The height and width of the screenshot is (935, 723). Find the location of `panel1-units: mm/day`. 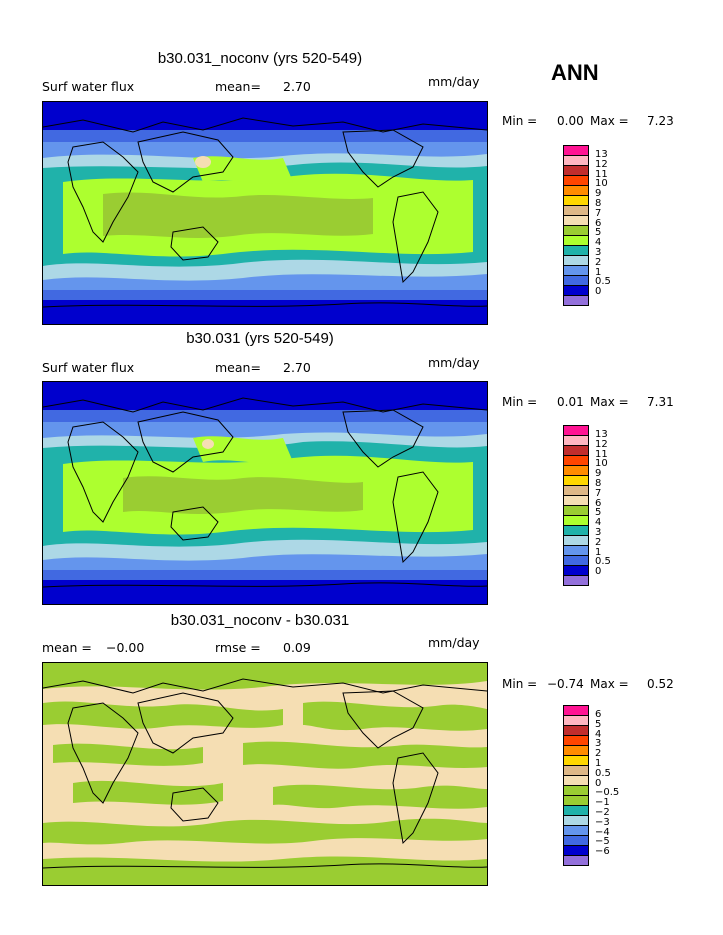

panel1-units: mm/day is located at coordinates (454, 81).